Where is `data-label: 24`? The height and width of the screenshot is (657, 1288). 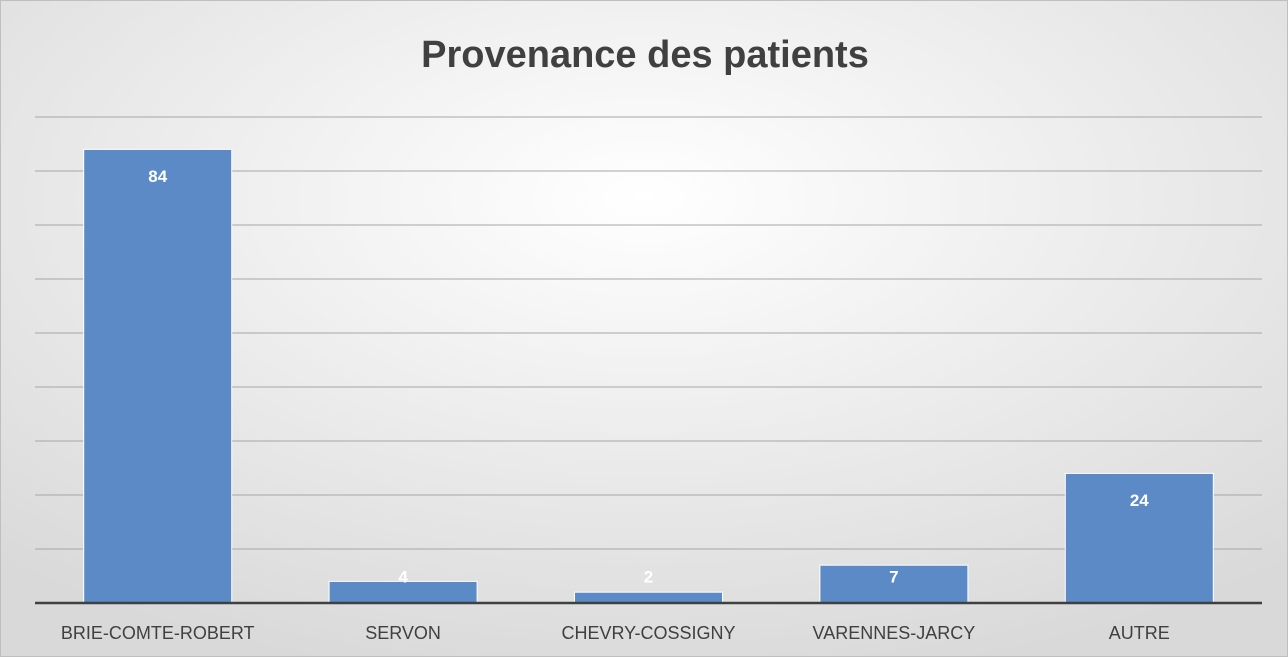
data-label: 24 is located at coordinates (1139, 500).